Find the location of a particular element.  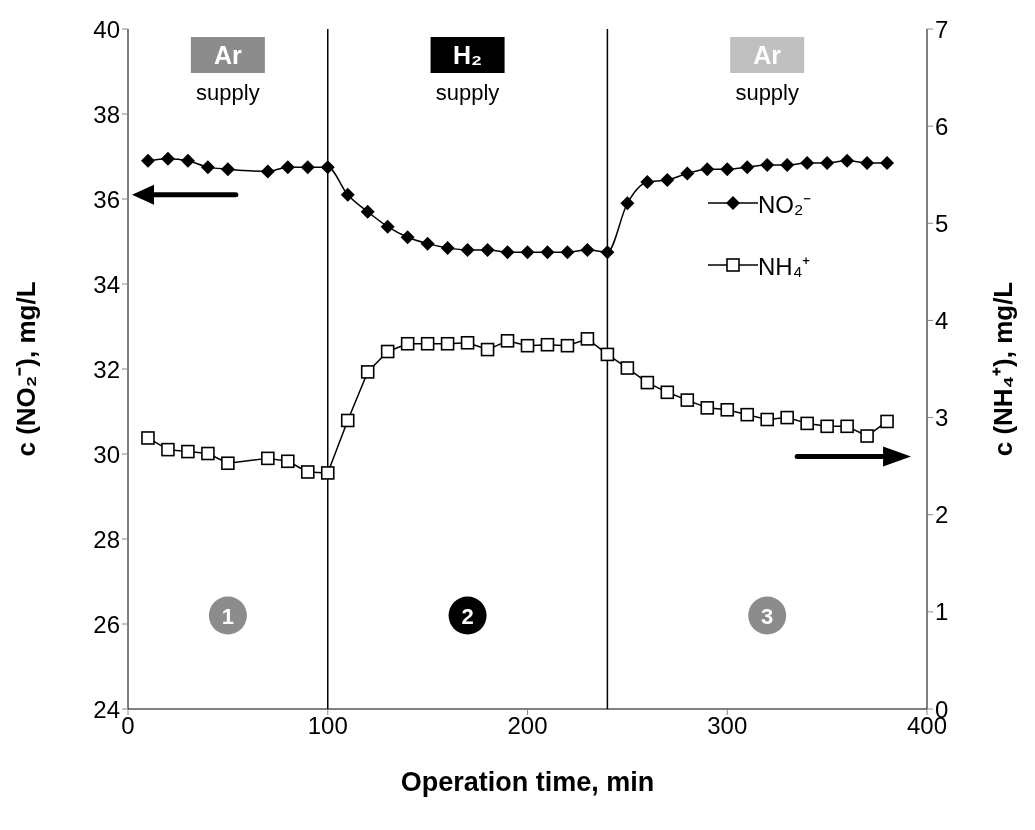

y2-tick-label: 3 is located at coordinates (942, 418).